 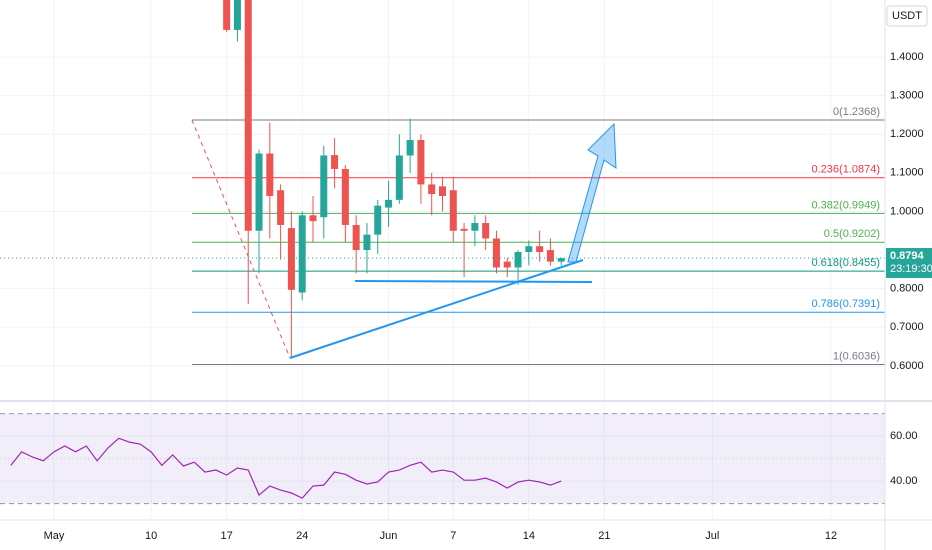 I want to click on projection-arrow, so click(x=592, y=192).